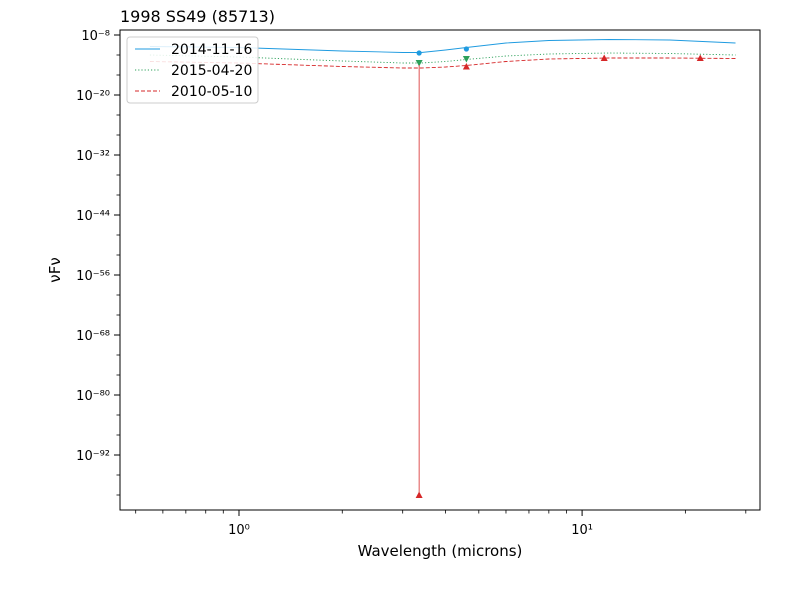 The image size is (800, 600). Describe the element at coordinates (93, 96) in the screenshot. I see `y-tick-label: 10⁻²⁰` at that location.